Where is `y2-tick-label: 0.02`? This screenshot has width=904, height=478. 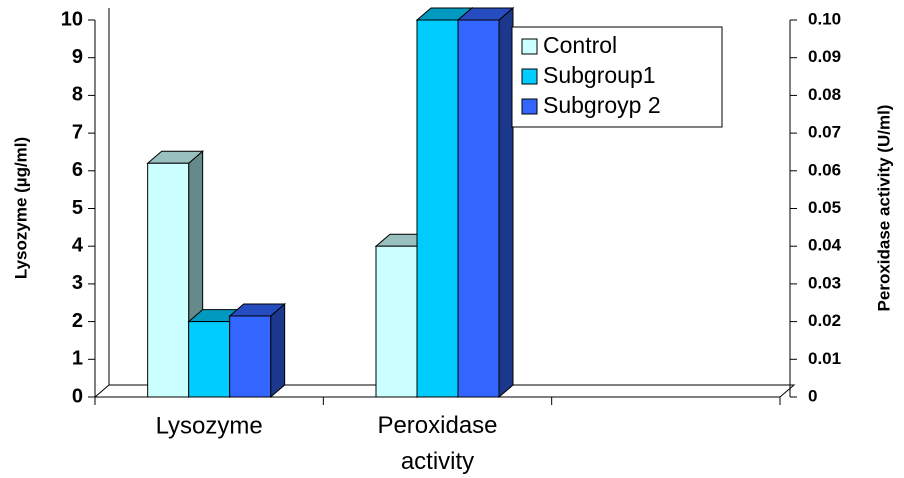 y2-tick-label: 0.02 is located at coordinates (824, 320).